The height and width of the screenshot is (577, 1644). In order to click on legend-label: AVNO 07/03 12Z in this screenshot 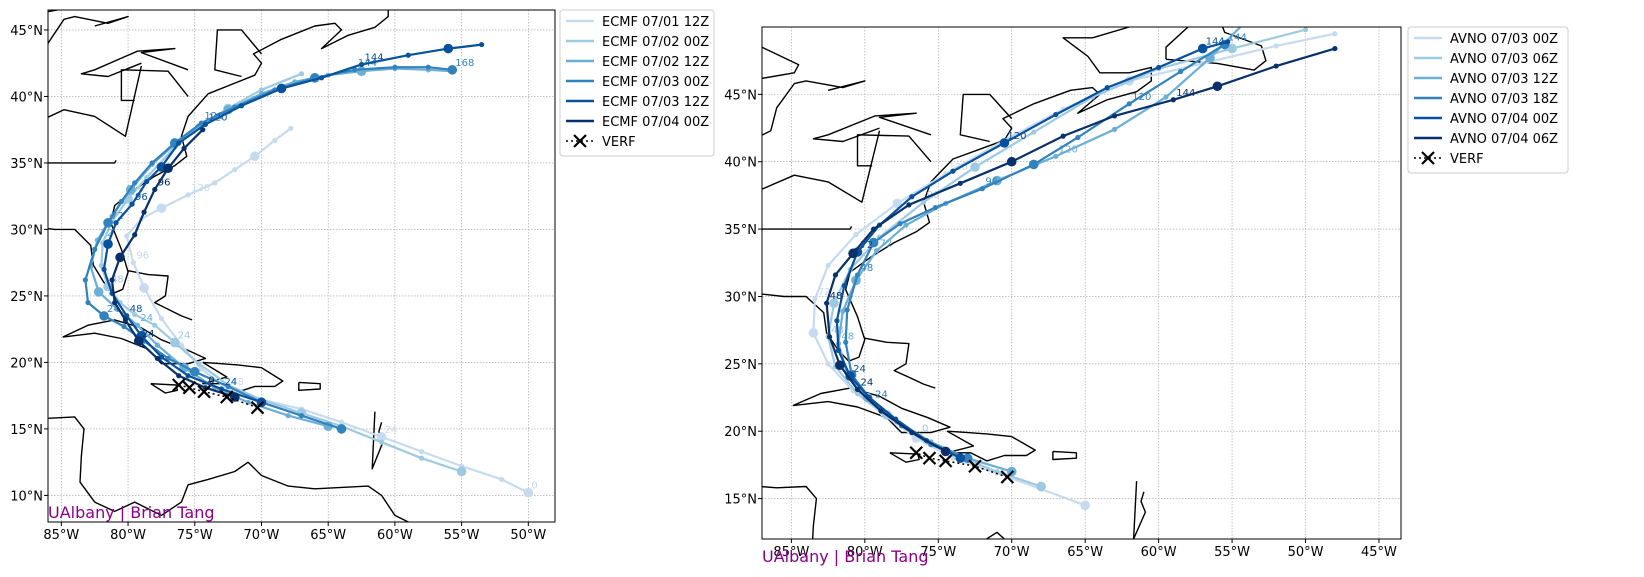, I will do `click(1504, 79)`.